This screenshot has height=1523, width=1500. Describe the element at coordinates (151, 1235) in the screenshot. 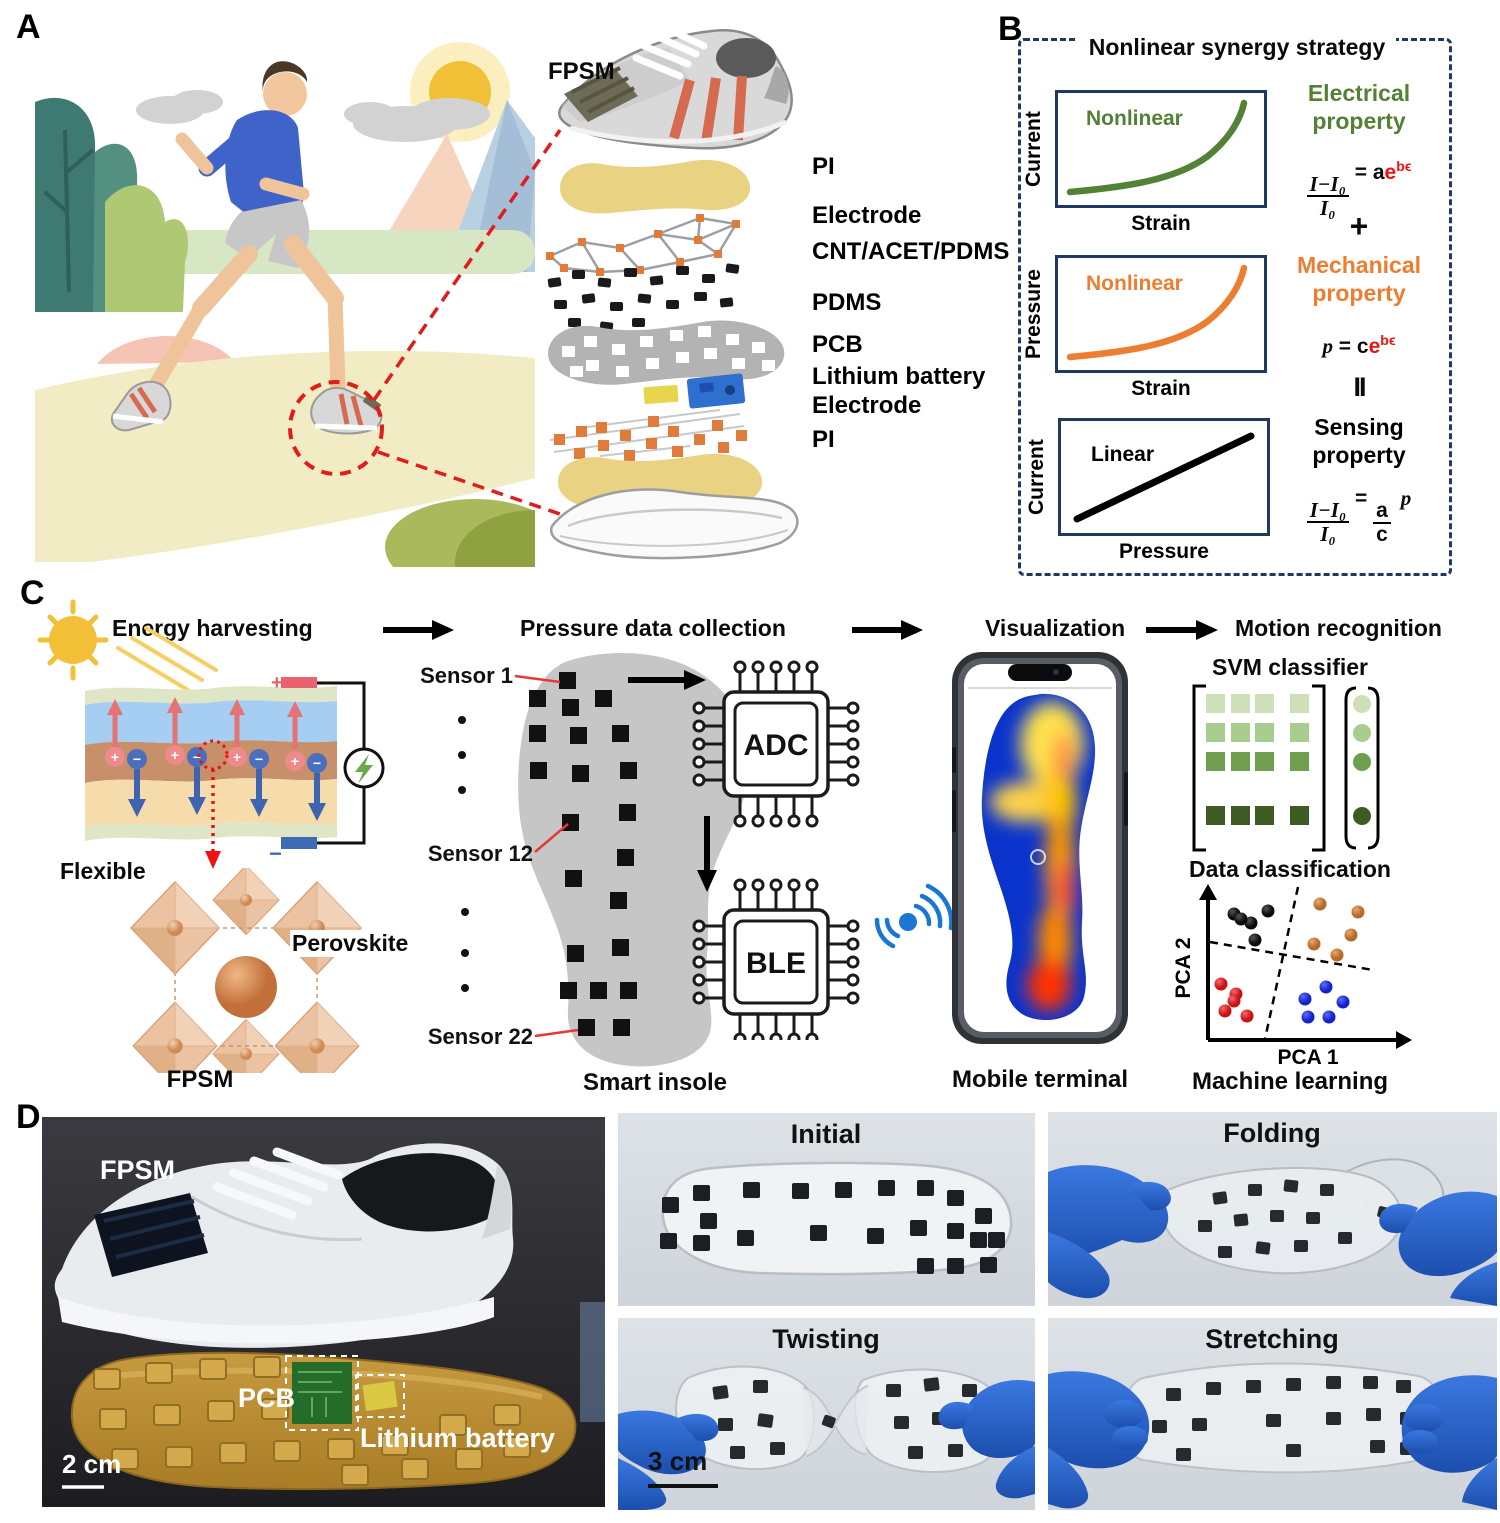

I see `photo-fpsm-patch` at that location.